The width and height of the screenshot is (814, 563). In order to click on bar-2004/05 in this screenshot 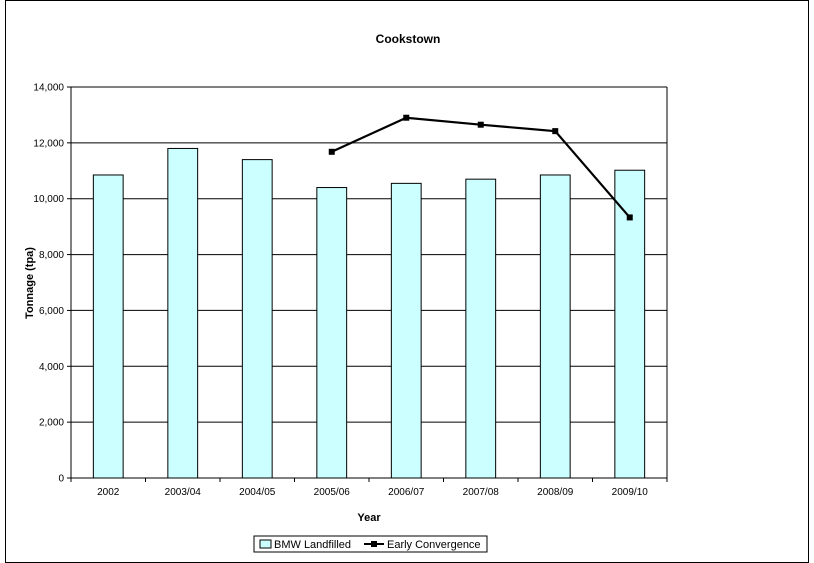, I will do `click(257, 319)`.